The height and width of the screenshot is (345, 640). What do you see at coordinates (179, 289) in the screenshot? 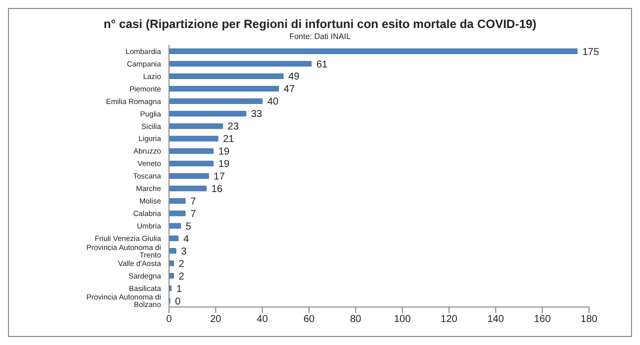
I see `data-label: 1` at bounding box center [179, 289].